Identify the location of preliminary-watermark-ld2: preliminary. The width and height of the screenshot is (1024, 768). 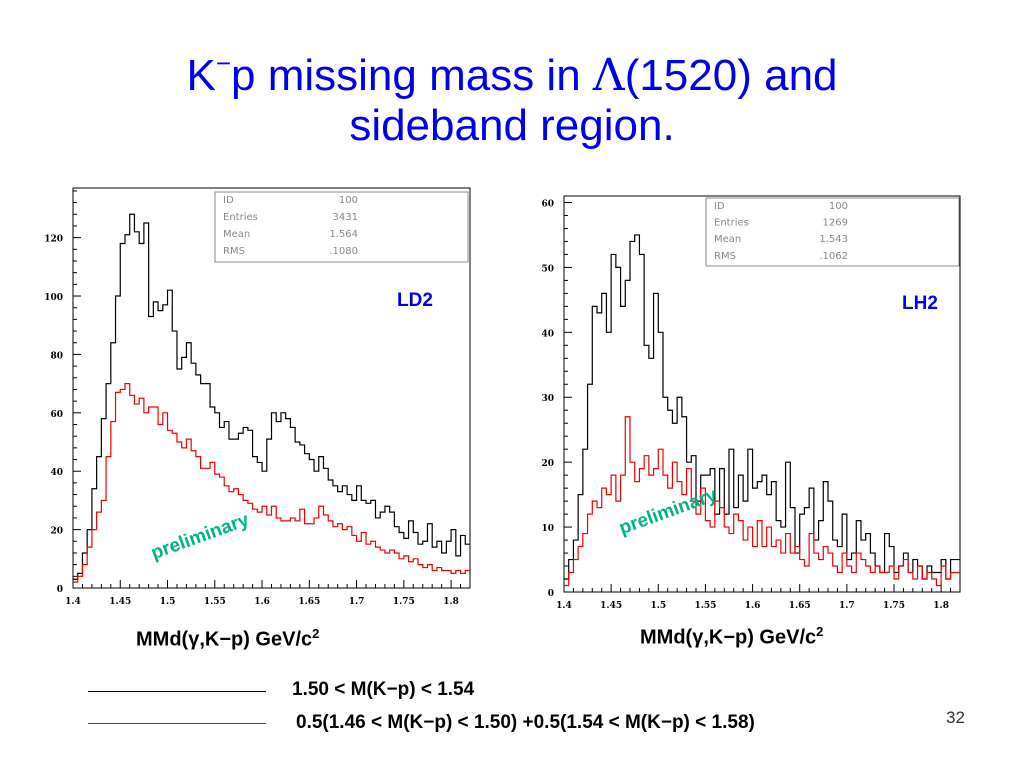
(200, 536).